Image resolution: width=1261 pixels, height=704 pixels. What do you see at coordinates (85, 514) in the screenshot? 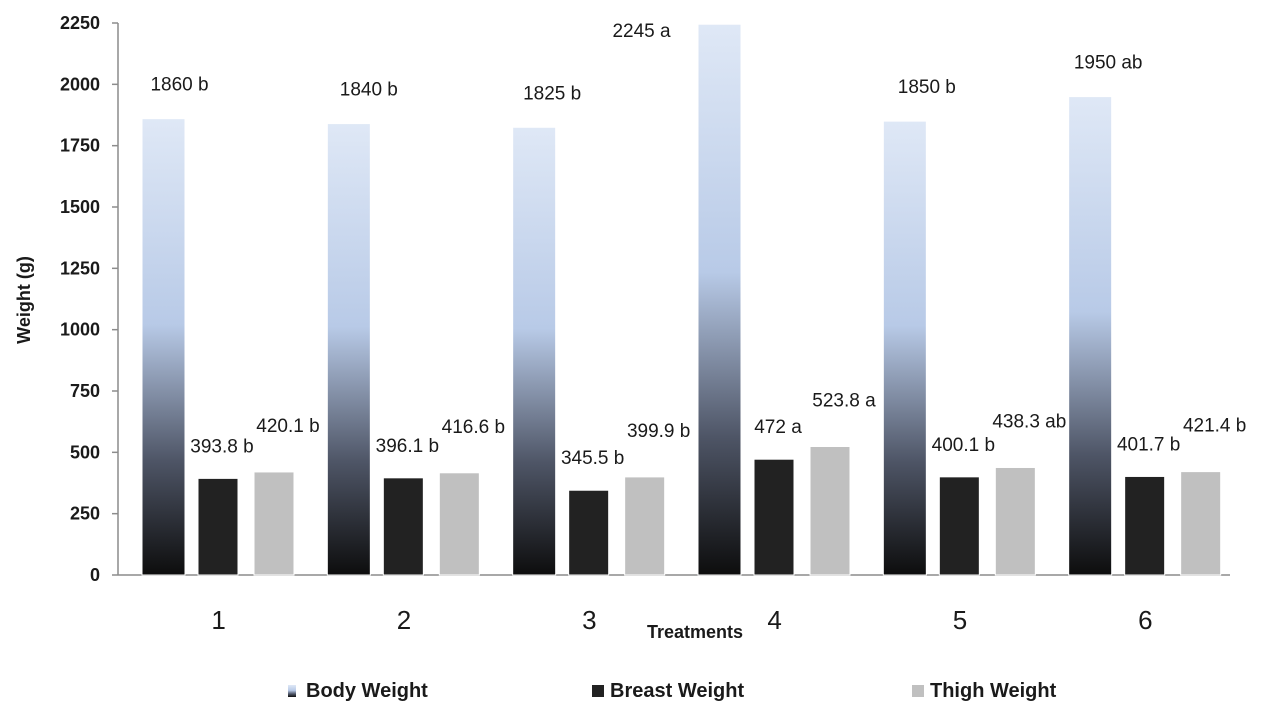
I see `y-tick-label: 250` at bounding box center [85, 514].